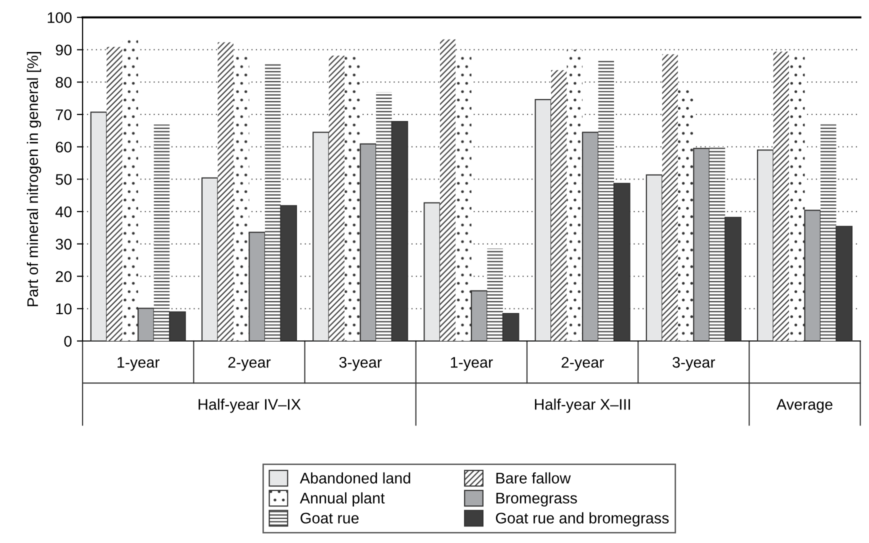 The width and height of the screenshot is (869, 543). What do you see at coordinates (60, 18) in the screenshot?
I see `y-tick-label: 100` at bounding box center [60, 18].